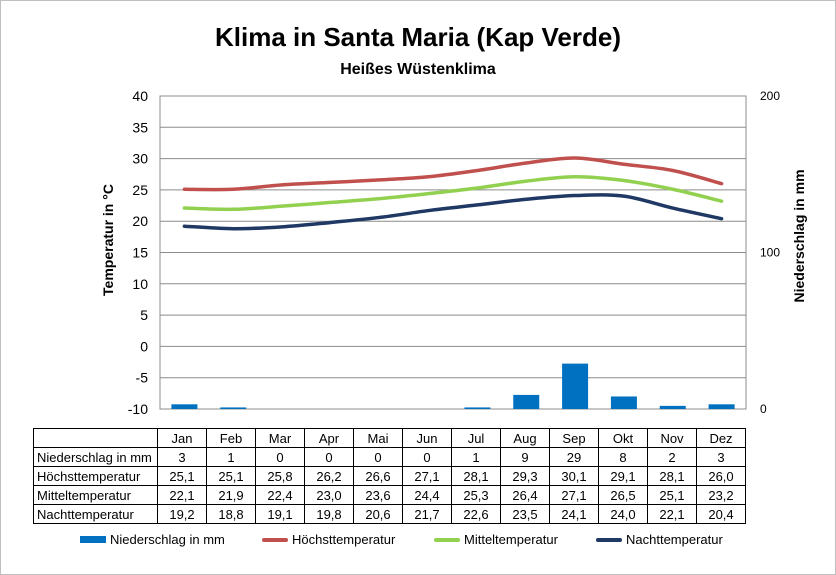 The height and width of the screenshot is (575, 836). I want to click on legend-item: Nachttemperatur, so click(659, 539).